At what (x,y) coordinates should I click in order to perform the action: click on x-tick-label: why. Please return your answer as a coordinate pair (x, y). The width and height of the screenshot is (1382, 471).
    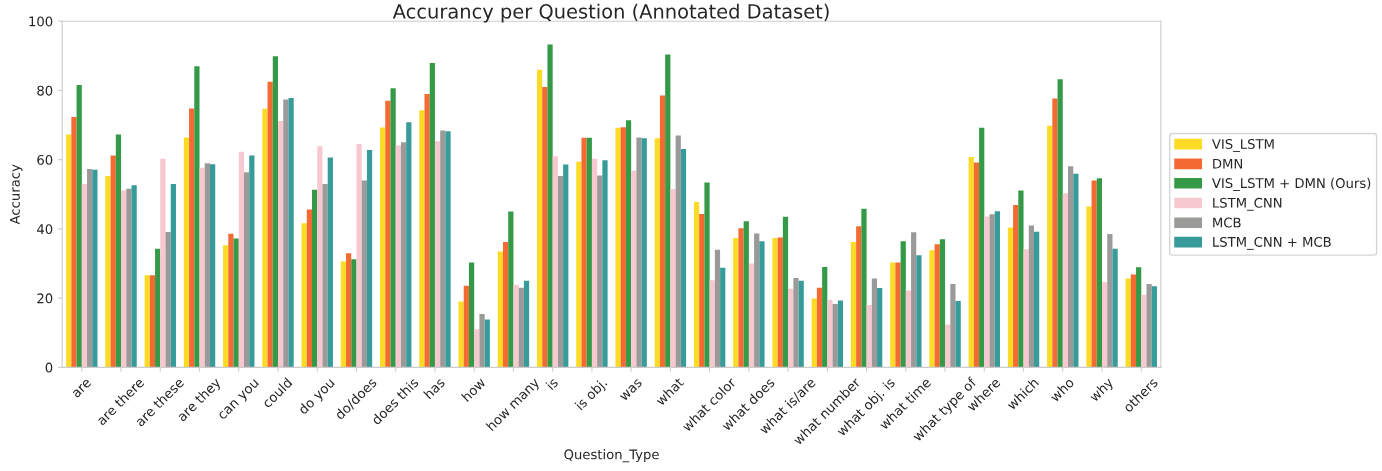
    Looking at the image, I should click on (1102, 390).